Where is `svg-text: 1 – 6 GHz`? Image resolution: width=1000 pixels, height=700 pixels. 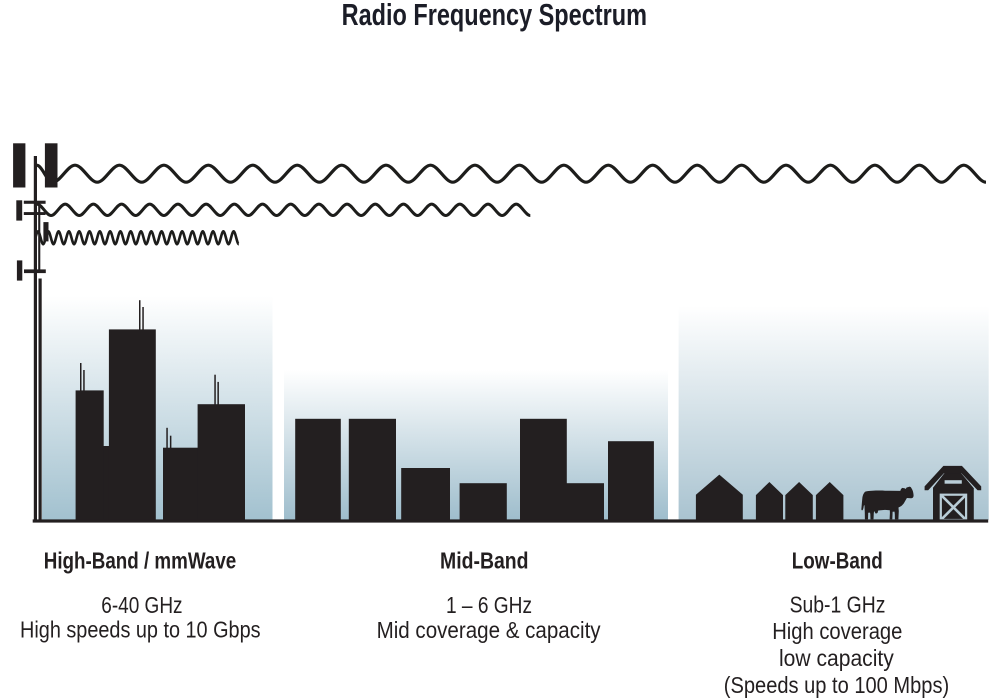
svg-text: 1 – 6 GHz is located at coordinates (489, 605).